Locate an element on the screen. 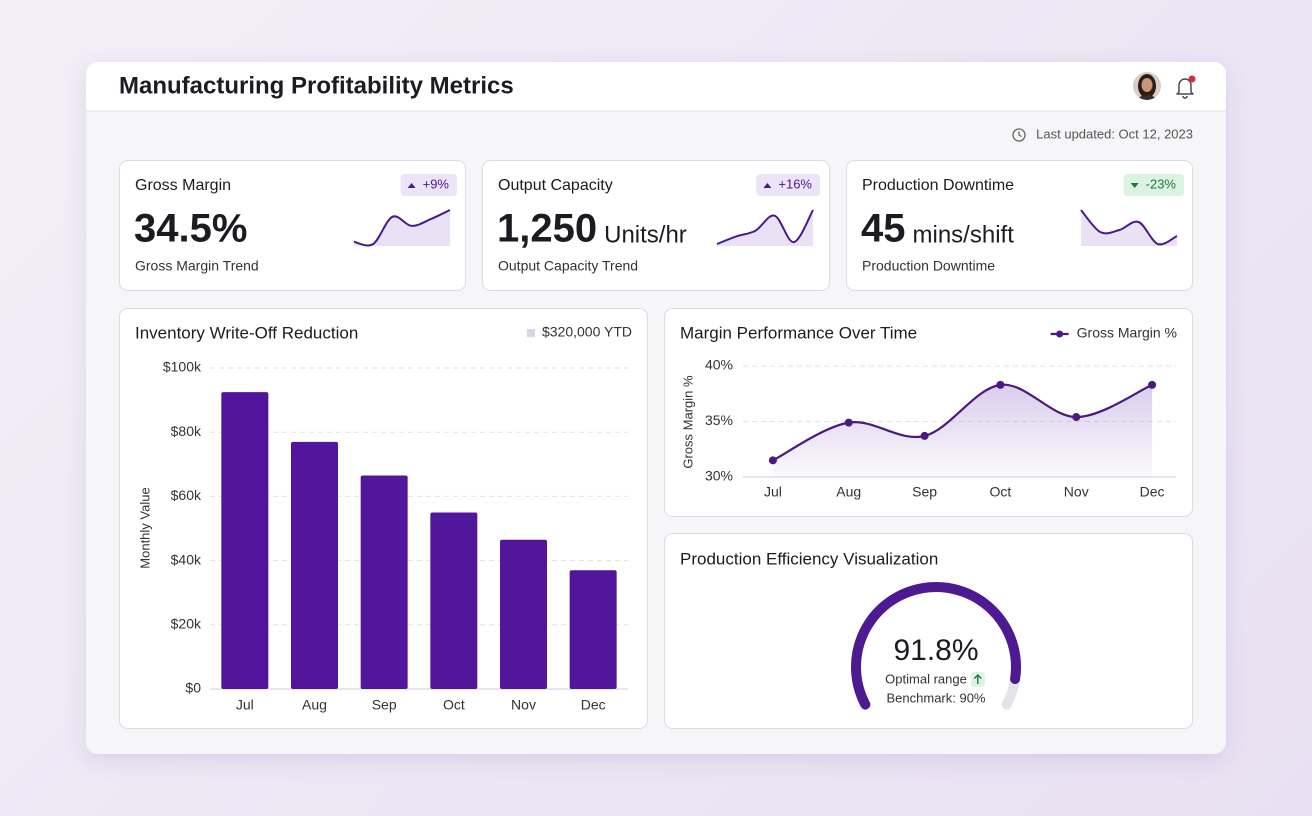 Image resolution: width=1312 pixels, height=816 pixels. kpi-unit: Units/hr is located at coordinates (645, 234).